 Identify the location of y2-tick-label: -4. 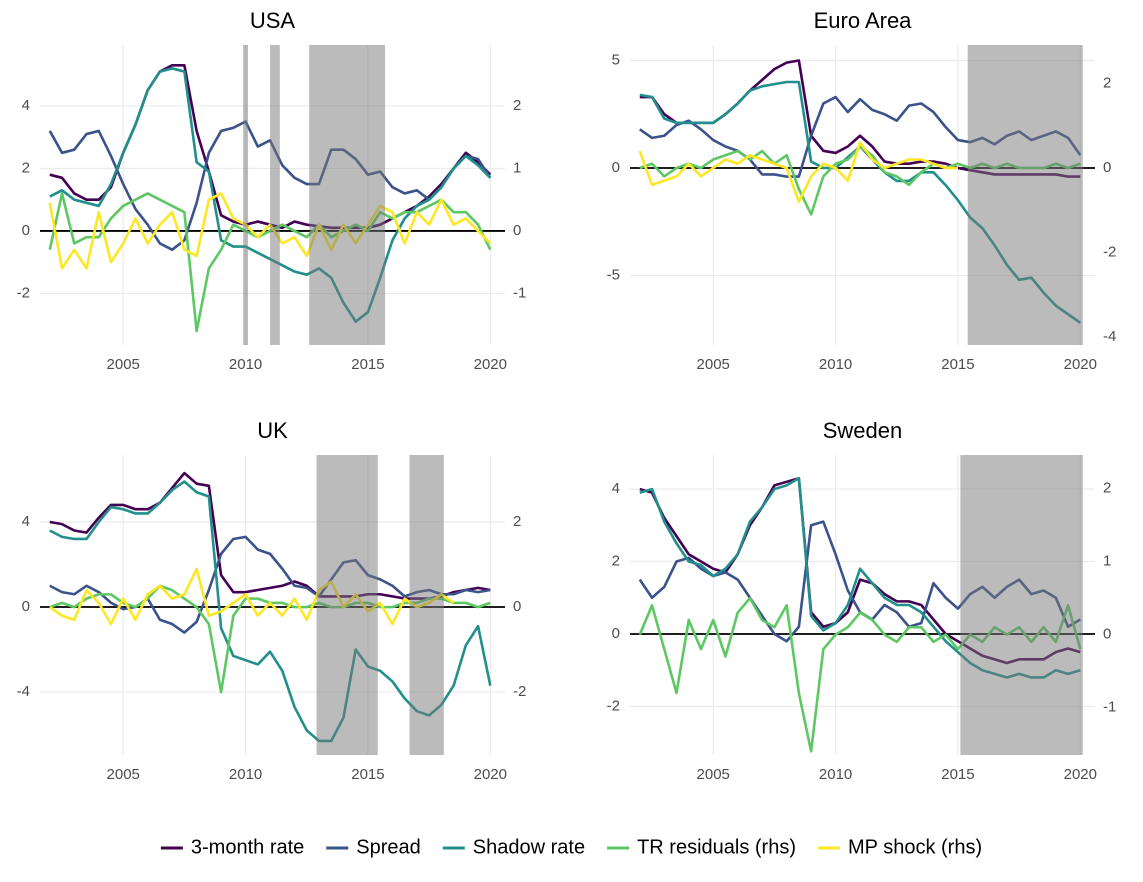
(1109, 336).